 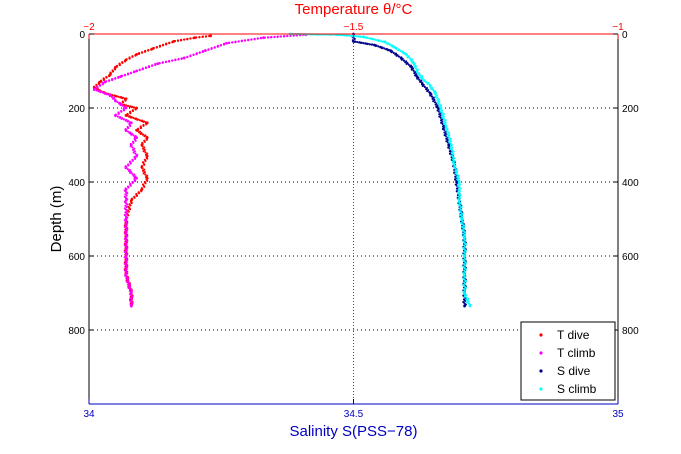 I want to click on legend-marker-s-climb, so click(x=541, y=389).